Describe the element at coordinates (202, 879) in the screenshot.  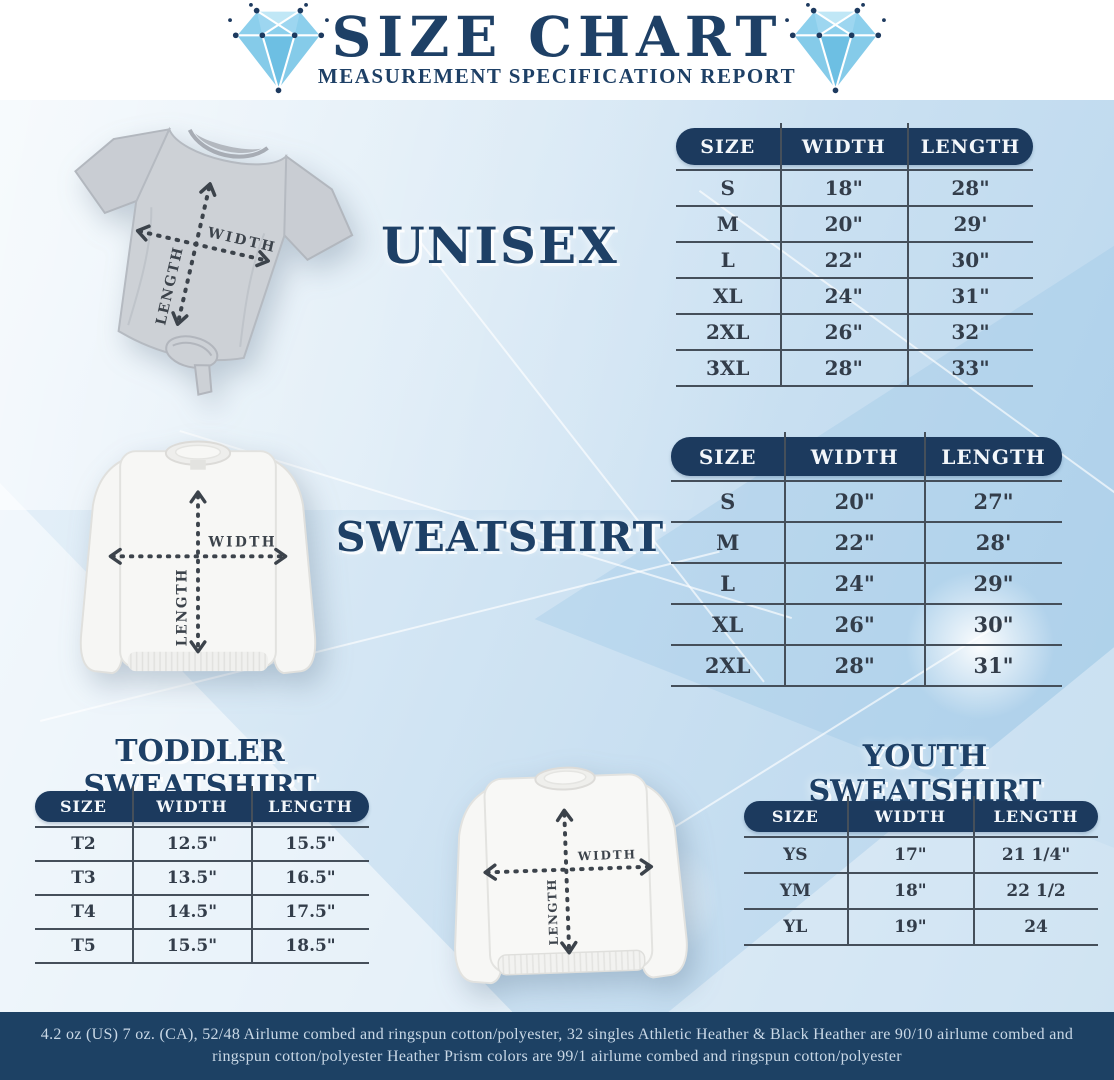
I see `table-row: T3 13.5" 16.5"` at that location.